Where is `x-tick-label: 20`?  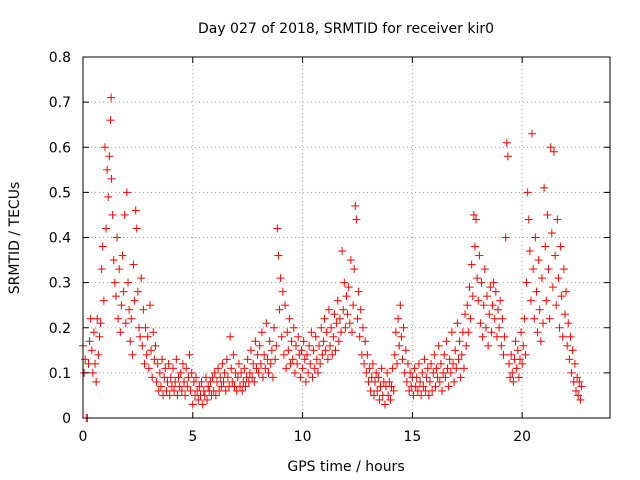 x-tick-label: 20 is located at coordinates (522, 437).